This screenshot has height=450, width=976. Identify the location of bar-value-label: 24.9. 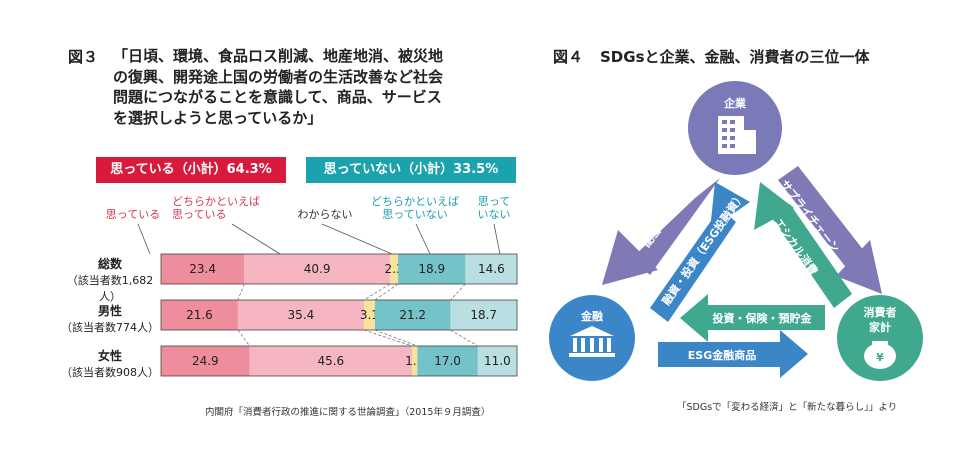
(205, 361).